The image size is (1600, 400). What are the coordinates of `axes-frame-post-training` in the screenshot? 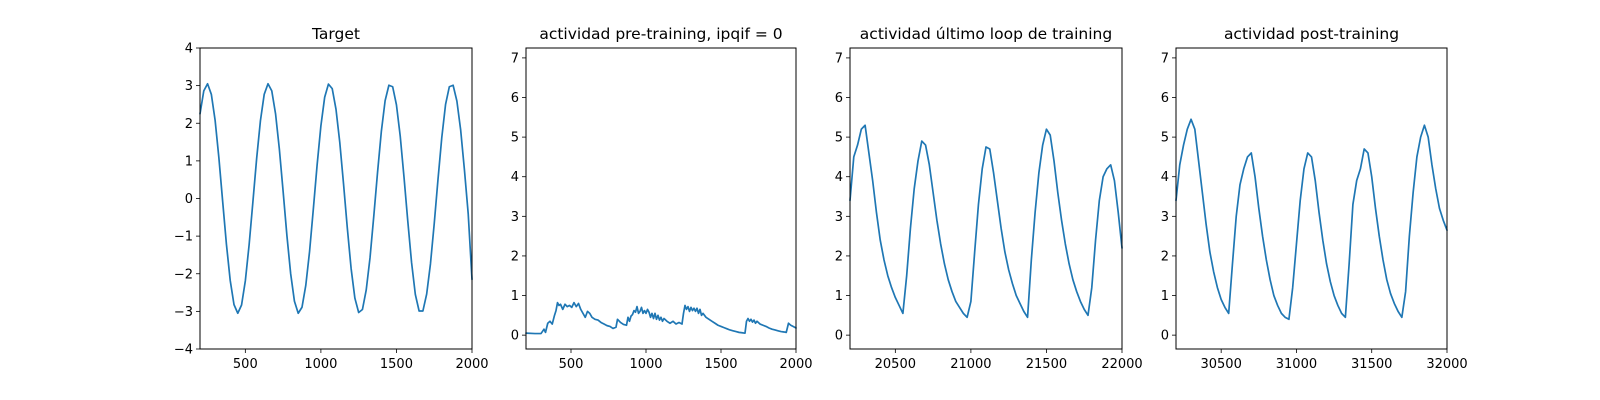 It's located at (1311, 198).